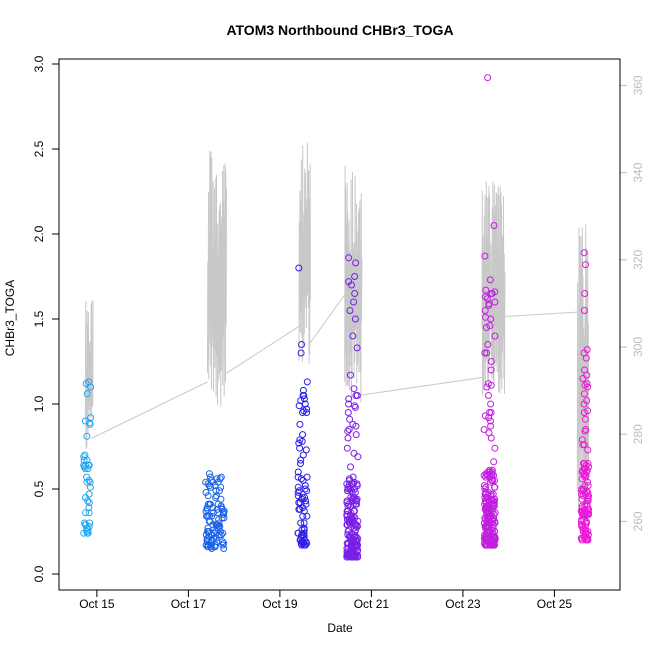  Describe the element at coordinates (39, 148) in the screenshot. I see `y-tick-label: 2.5` at that location.